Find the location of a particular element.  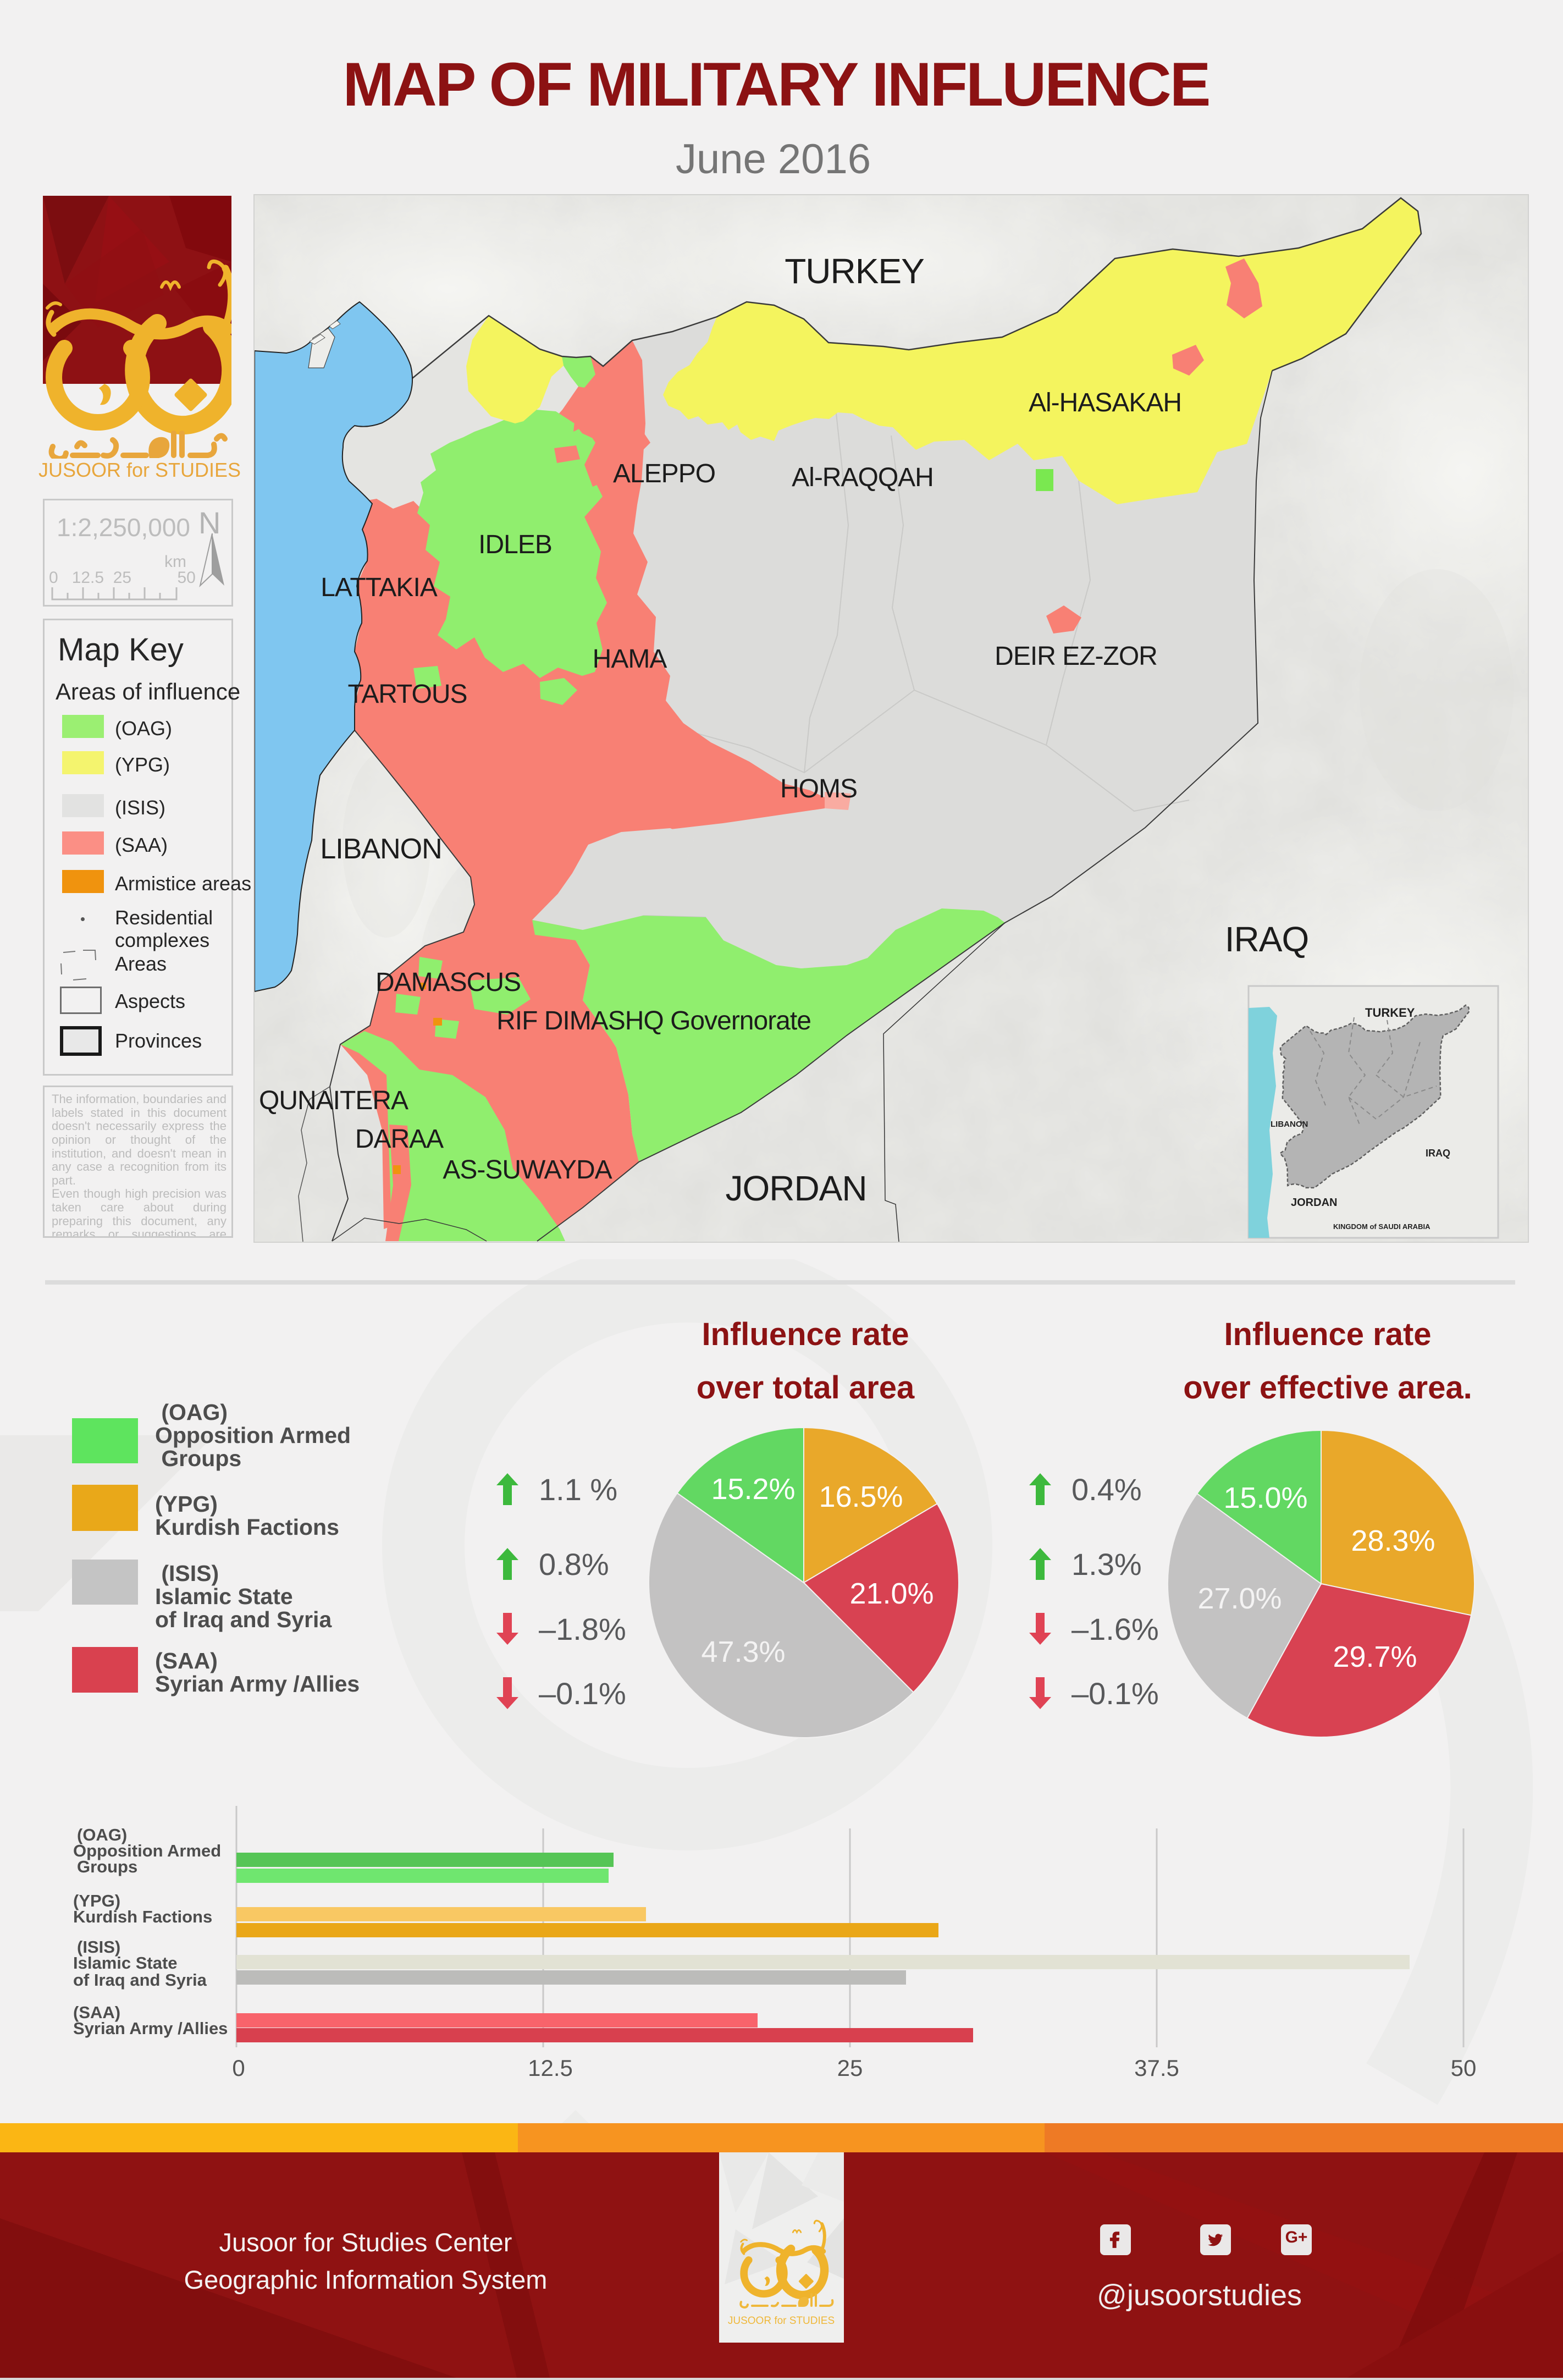

svg-text: (ISIS) is located at coordinates (99, 1947).